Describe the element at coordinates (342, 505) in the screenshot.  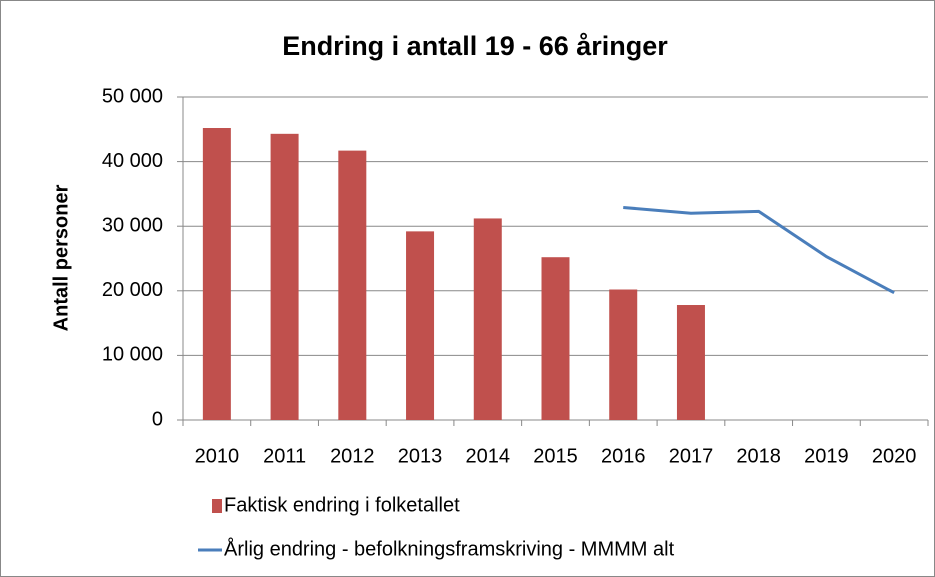
I see `legend-label: Faktisk endring i folketallet` at that location.